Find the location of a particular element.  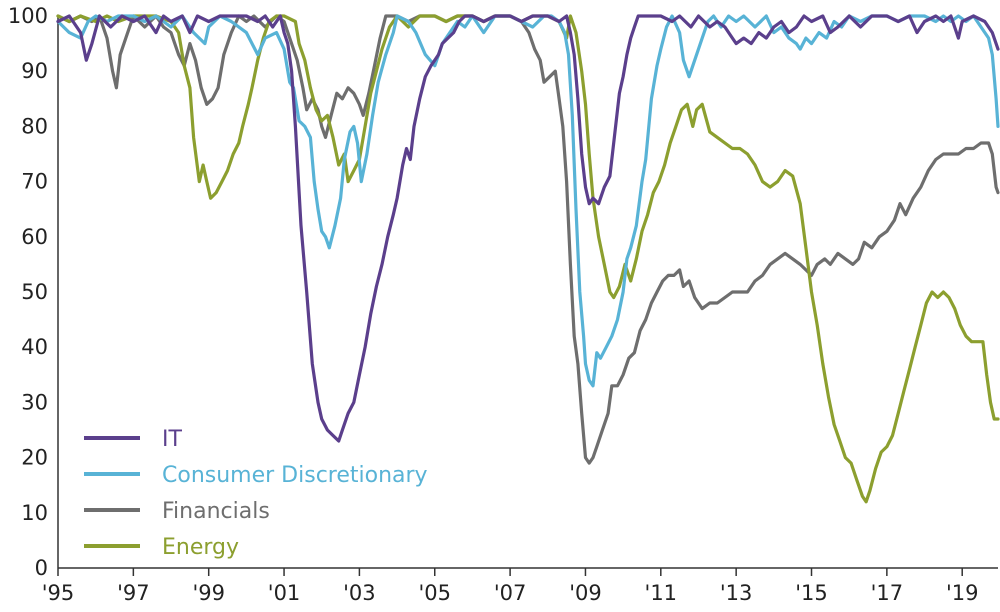

y-tick-label: 40 is located at coordinates (34, 347).